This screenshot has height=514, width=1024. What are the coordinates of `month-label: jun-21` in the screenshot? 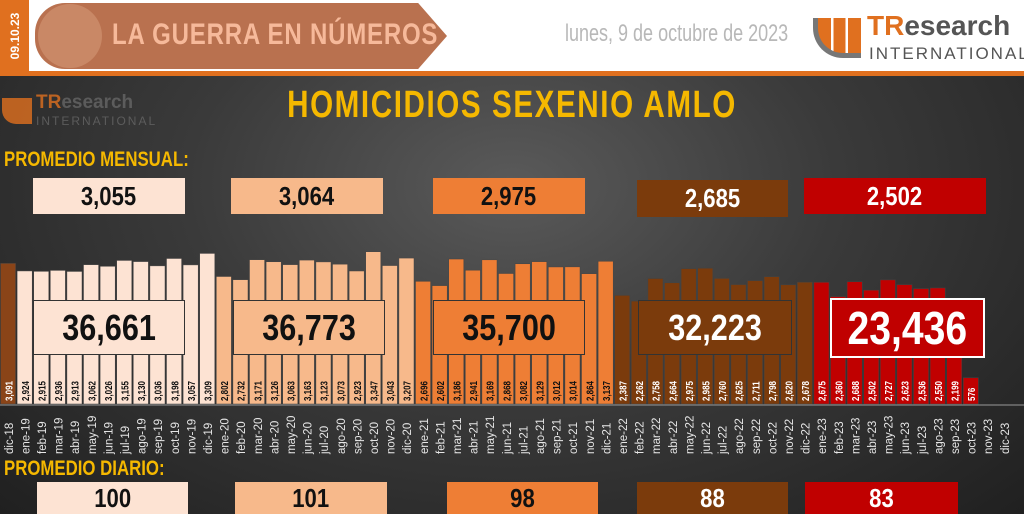 It's located at (508, 438).